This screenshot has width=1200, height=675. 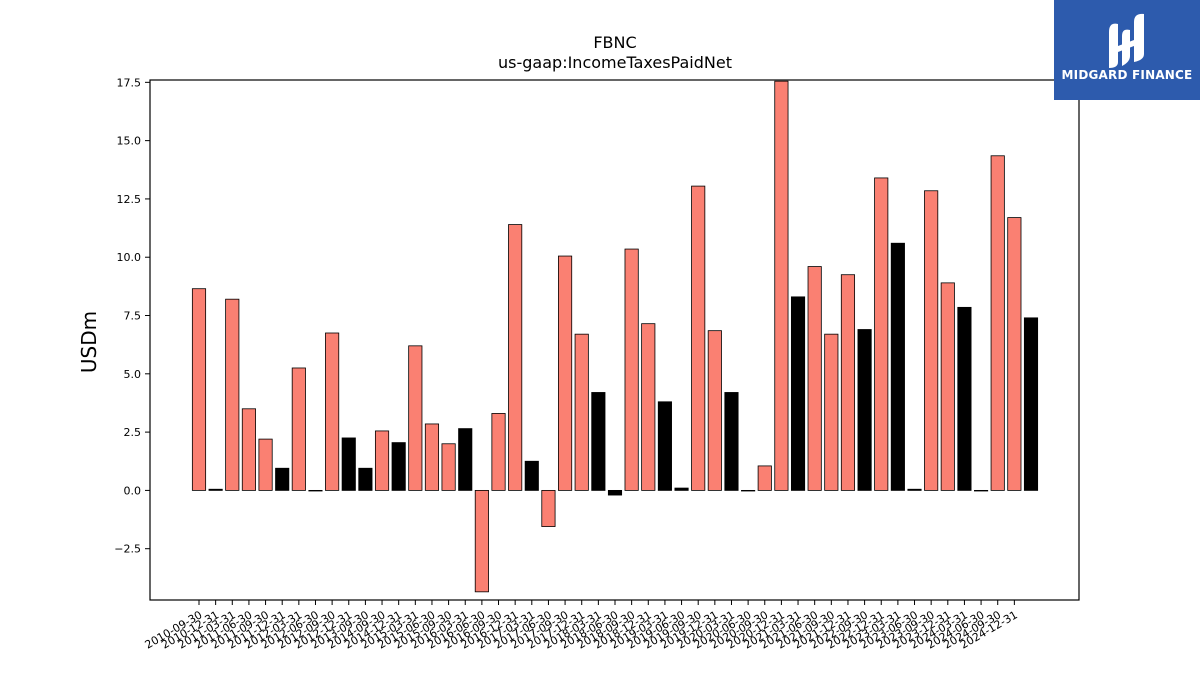 What do you see at coordinates (129, 82) in the screenshot?
I see `y-tick-label: 17.5` at bounding box center [129, 82].